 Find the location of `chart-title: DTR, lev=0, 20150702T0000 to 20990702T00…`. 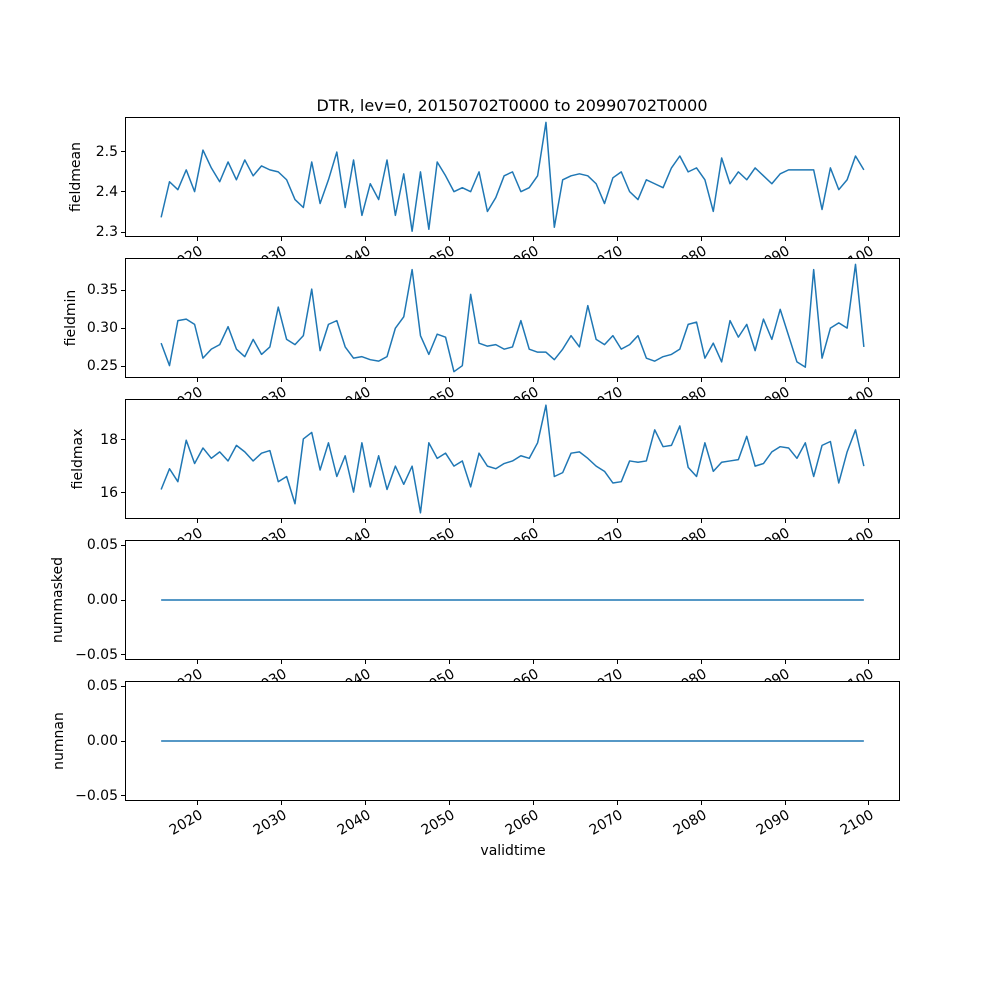

chart-title: DTR, lev=0, 20150702T0000 to 20990702T00… is located at coordinates (512, 105).